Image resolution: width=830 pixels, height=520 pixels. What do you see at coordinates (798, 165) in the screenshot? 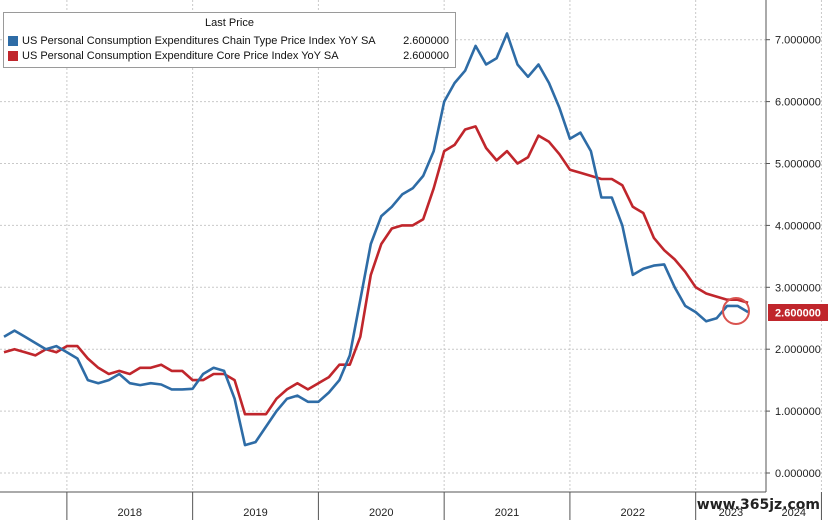
I see `y-tick-label: 5.000000` at bounding box center [798, 165].